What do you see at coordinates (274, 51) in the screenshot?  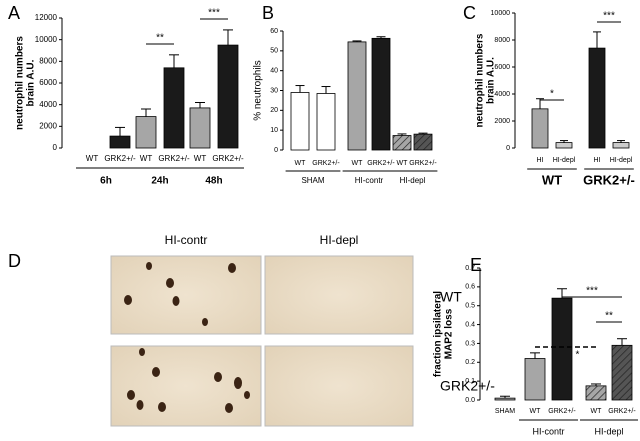 I see `y-tick-label: 50` at bounding box center [274, 51].